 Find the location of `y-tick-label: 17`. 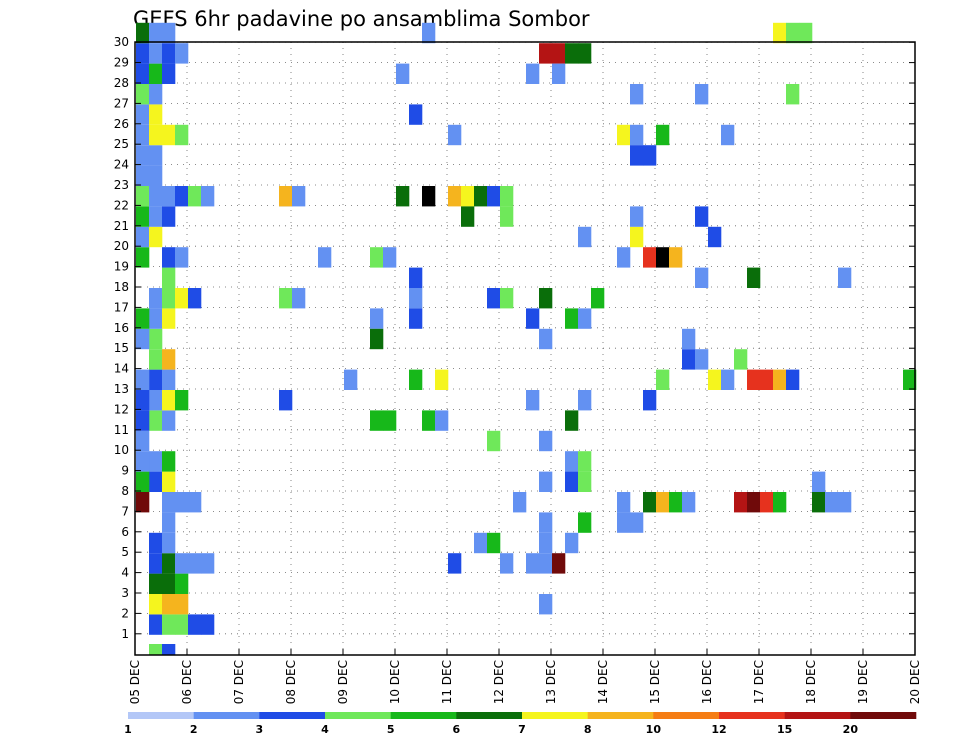

y-tick-label: 17 is located at coordinates (121, 307).